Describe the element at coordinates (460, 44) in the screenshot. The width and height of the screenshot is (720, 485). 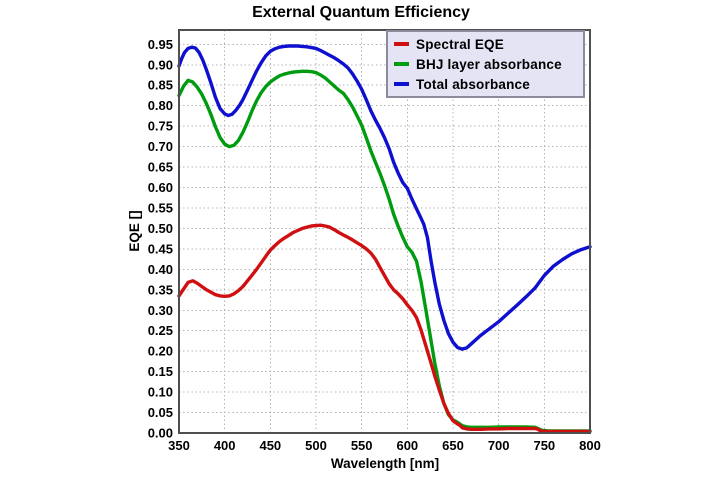
I see `legend-label: Spectral EQE` at that location.